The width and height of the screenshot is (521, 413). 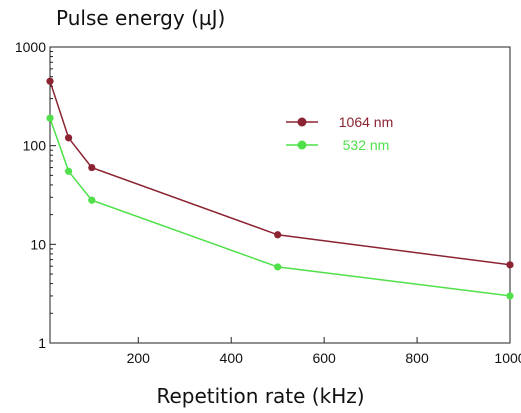 What do you see at coordinates (38, 244) in the screenshot?
I see `y-tick-label: 10` at bounding box center [38, 244].